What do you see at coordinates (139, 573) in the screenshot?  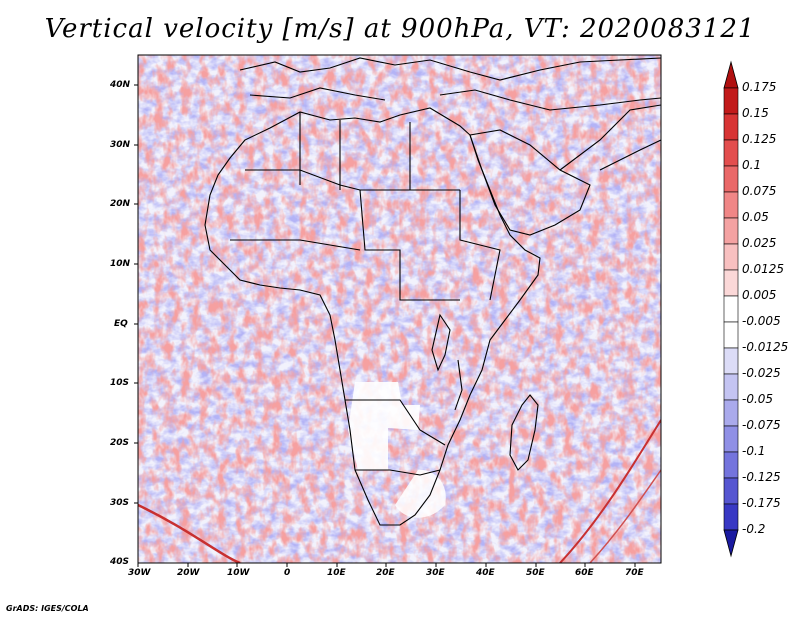 I see `lon-label: 30W` at bounding box center [139, 573].